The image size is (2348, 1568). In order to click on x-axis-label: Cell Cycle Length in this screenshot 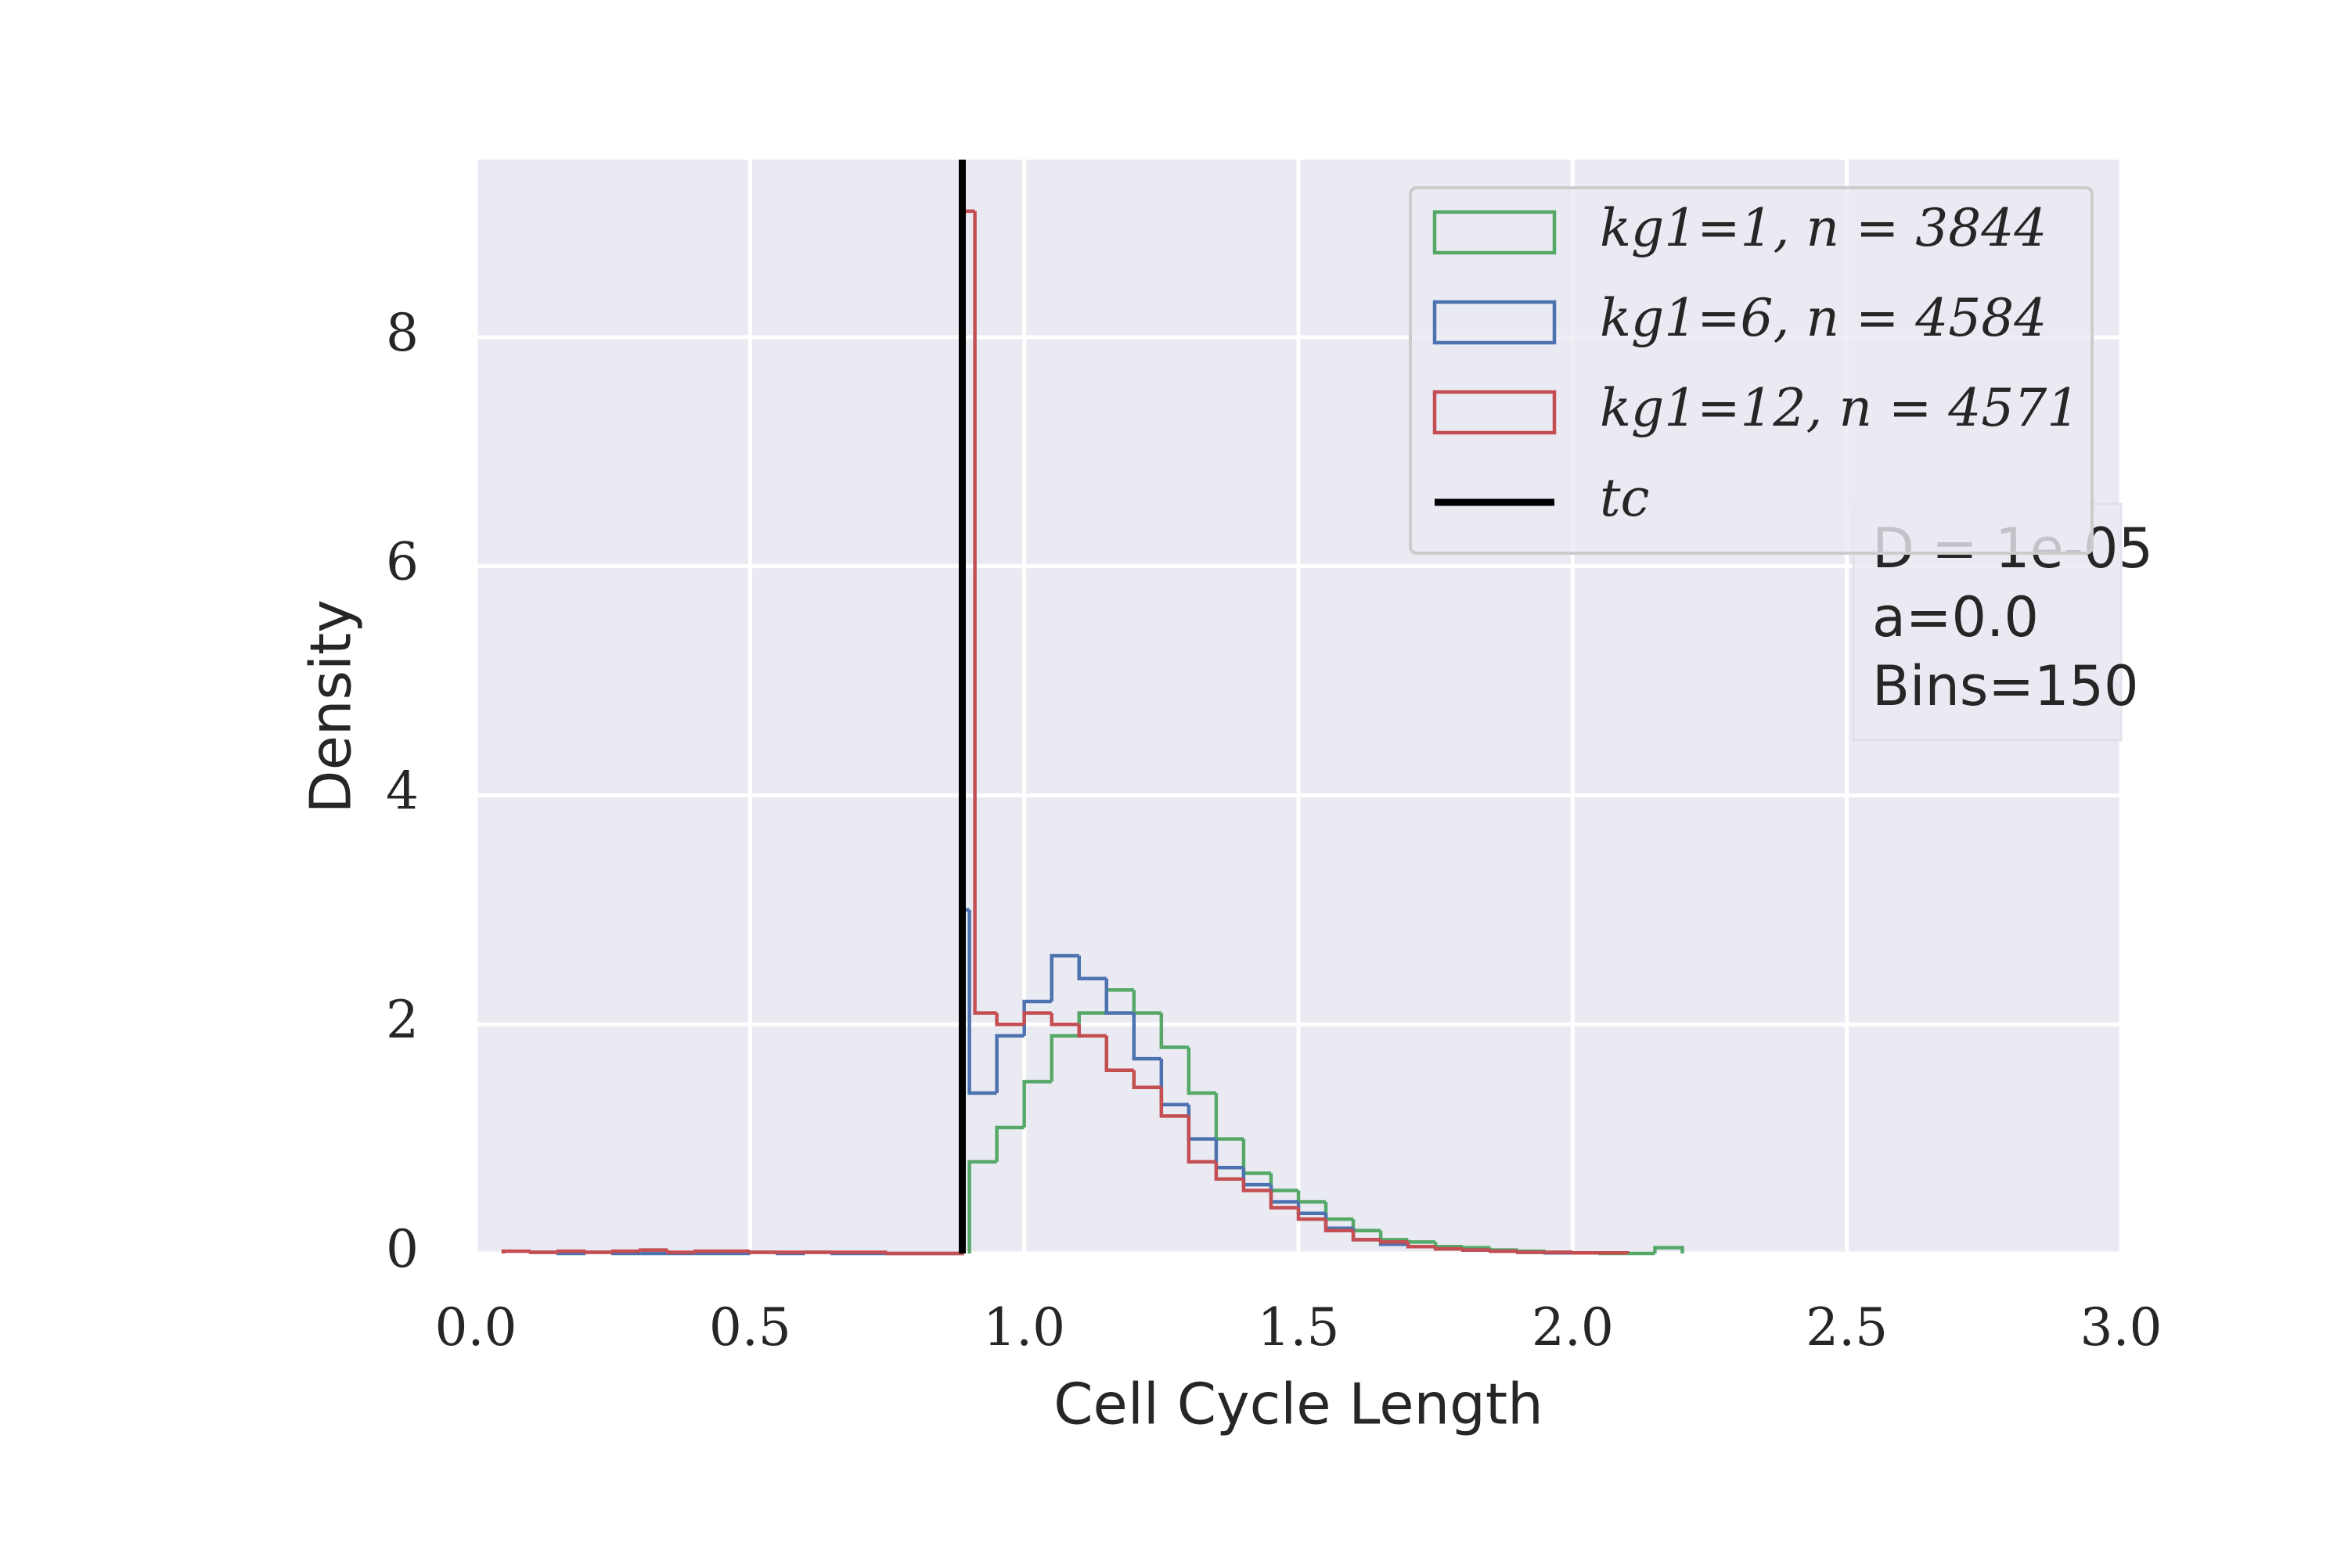, I will do `click(1298, 1405)`.